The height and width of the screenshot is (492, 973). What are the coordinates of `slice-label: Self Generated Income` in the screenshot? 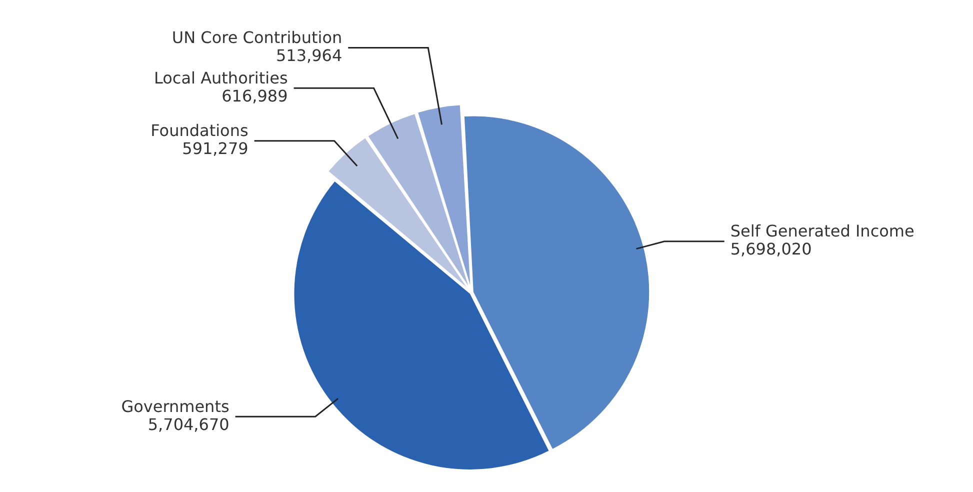 It's located at (822, 231).